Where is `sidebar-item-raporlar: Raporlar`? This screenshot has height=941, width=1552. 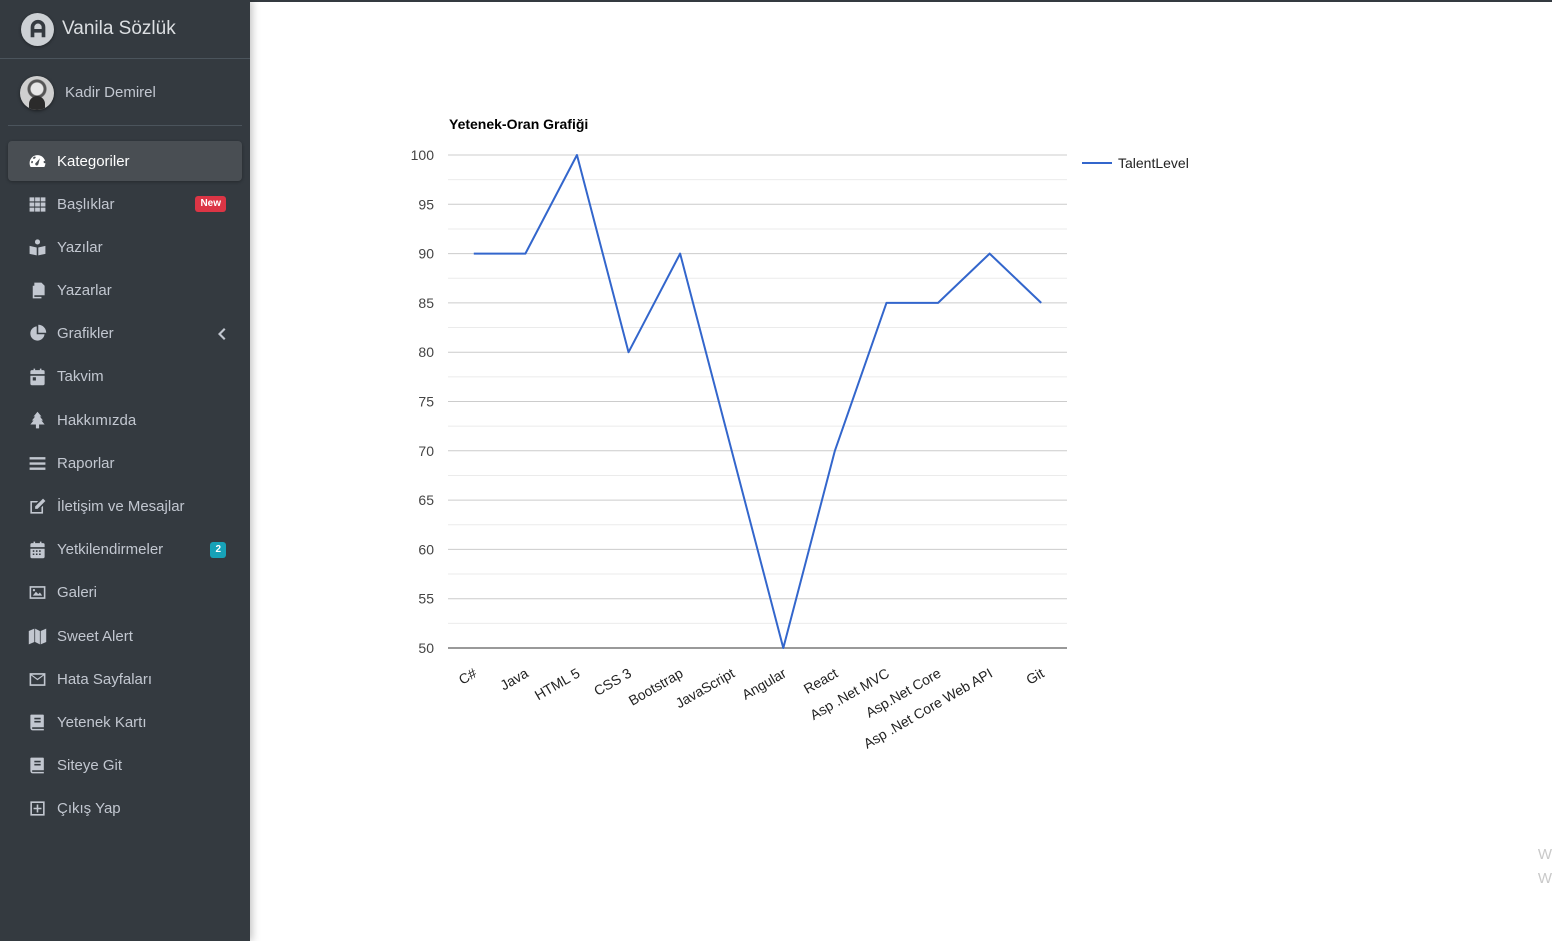 sidebar-item-raporlar: Raporlar is located at coordinates (125, 463).